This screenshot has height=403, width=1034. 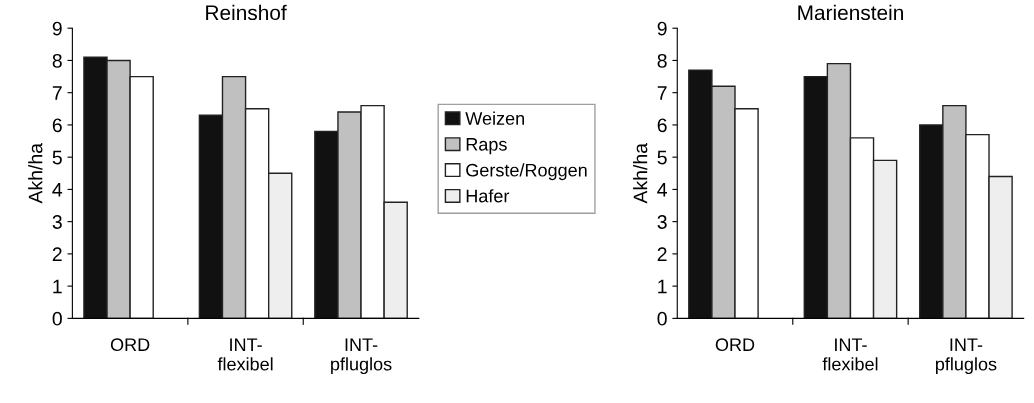 What do you see at coordinates (246, 12) in the screenshot?
I see `chart-title: Reinshof` at bounding box center [246, 12].